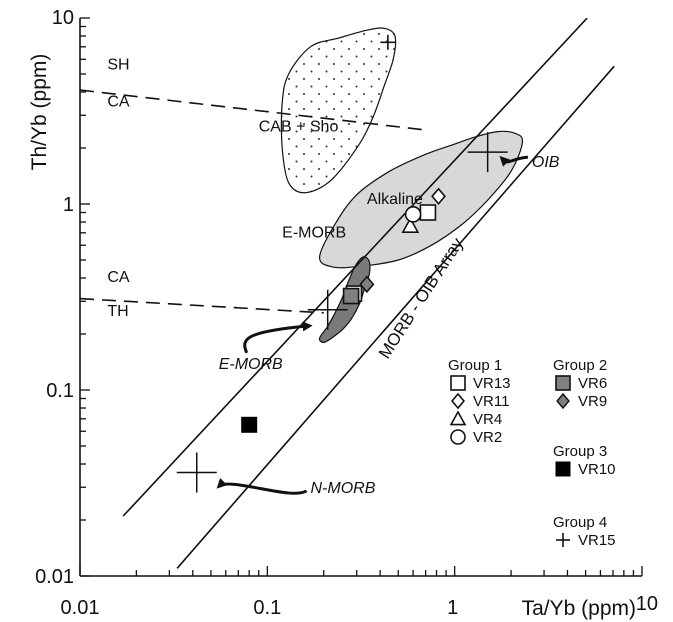  What do you see at coordinates (438, 196) in the screenshot?
I see `data-point-vr11` at bounding box center [438, 196].